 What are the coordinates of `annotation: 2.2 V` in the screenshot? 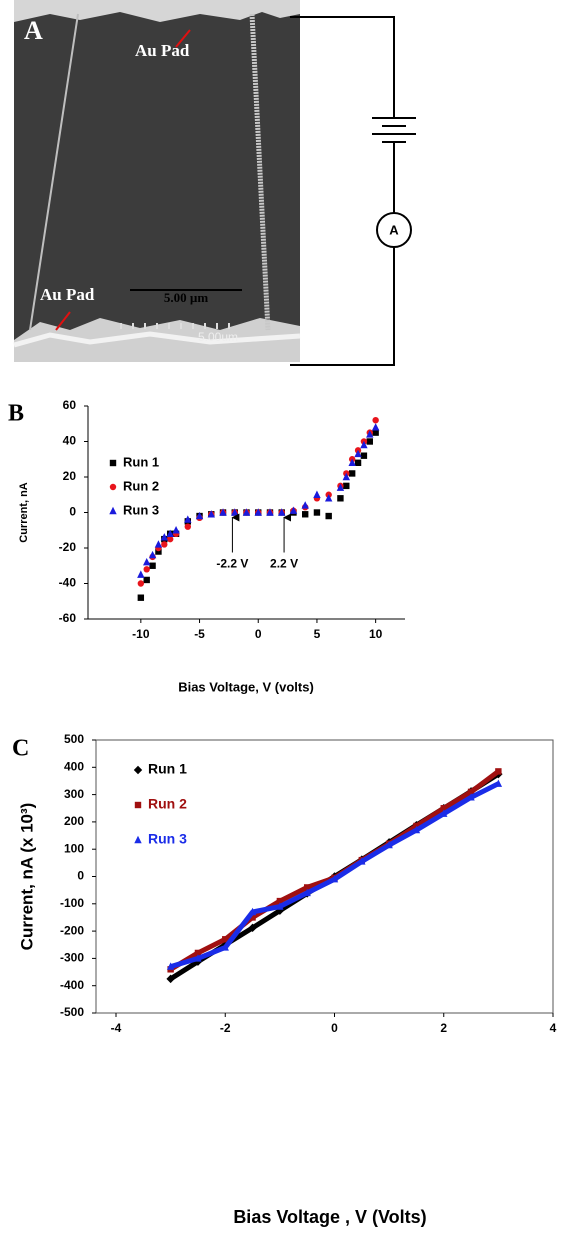 It's located at (284, 564).